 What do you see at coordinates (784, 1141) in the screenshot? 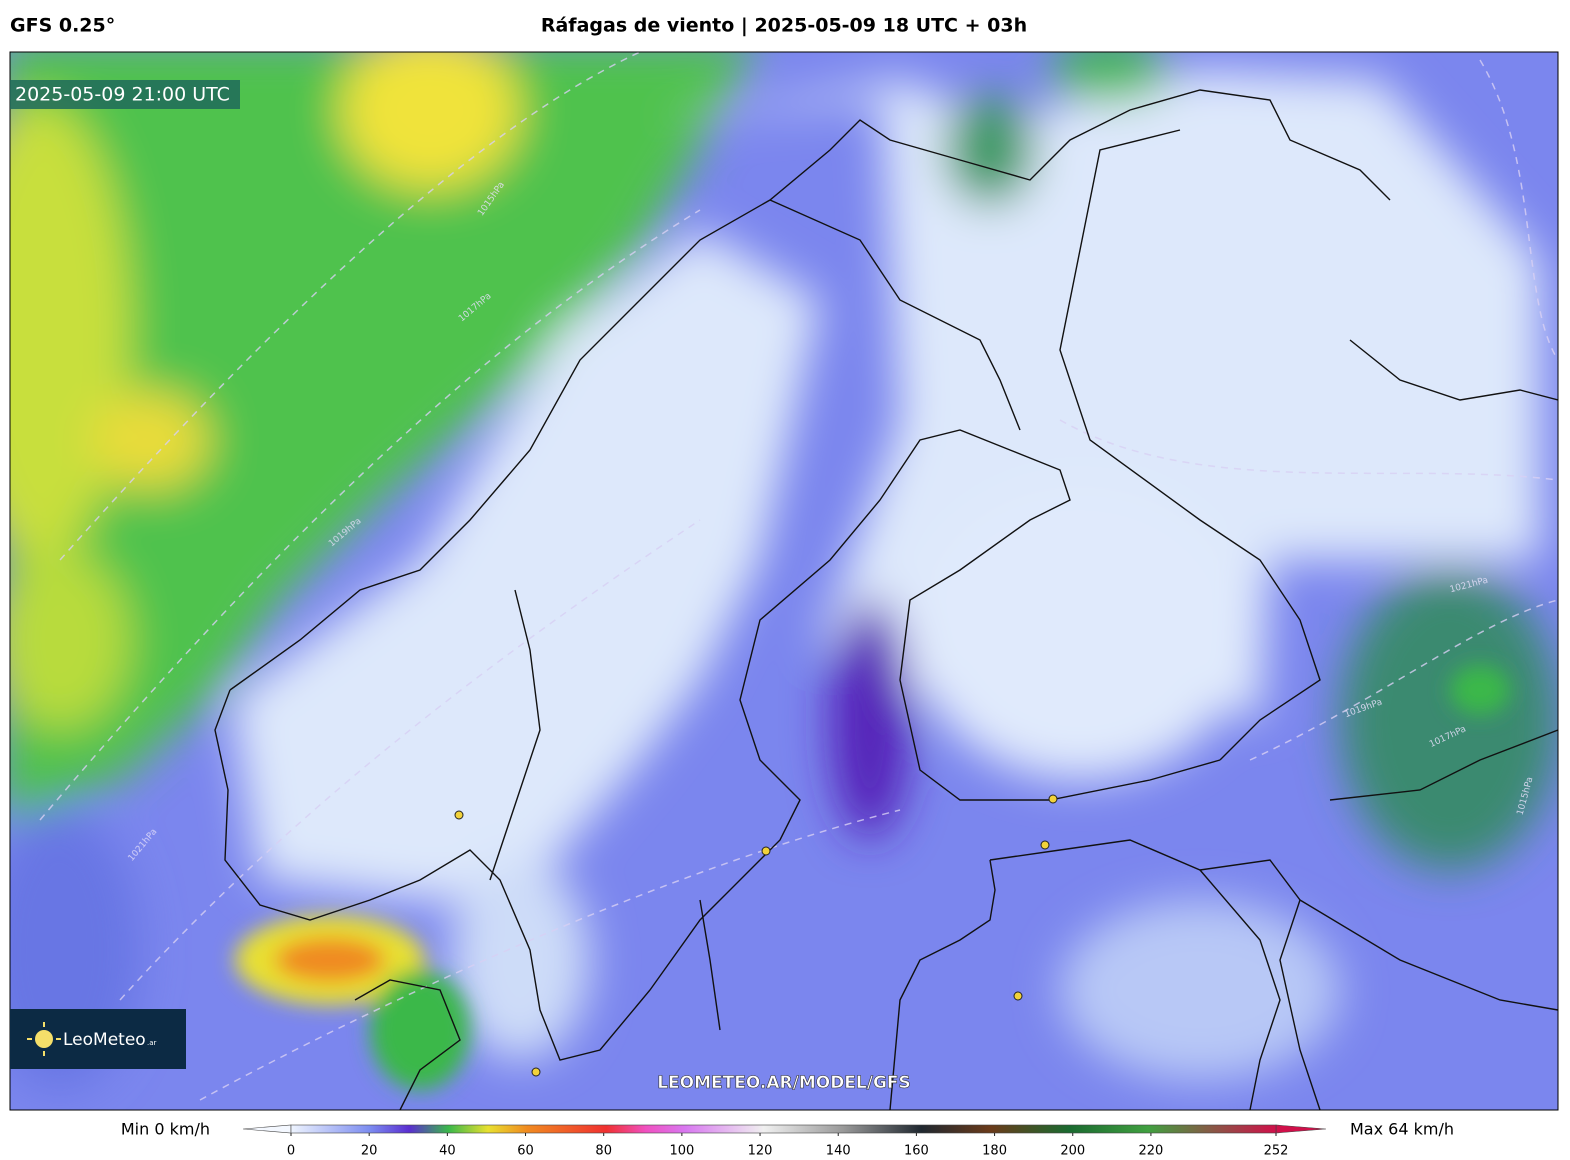
I see `colorbar: 0 20 40 60 80 100 120 140 160 180 200 220 252` at bounding box center [784, 1141].